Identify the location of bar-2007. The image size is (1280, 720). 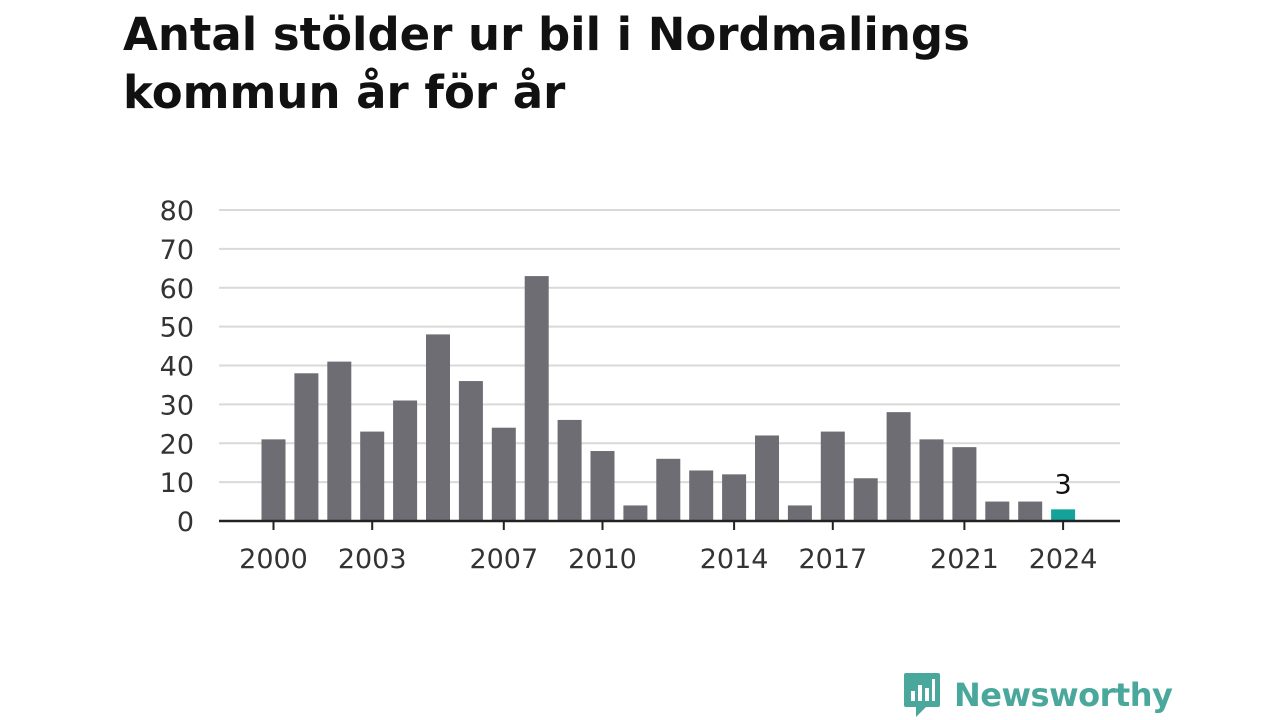
(503, 474).